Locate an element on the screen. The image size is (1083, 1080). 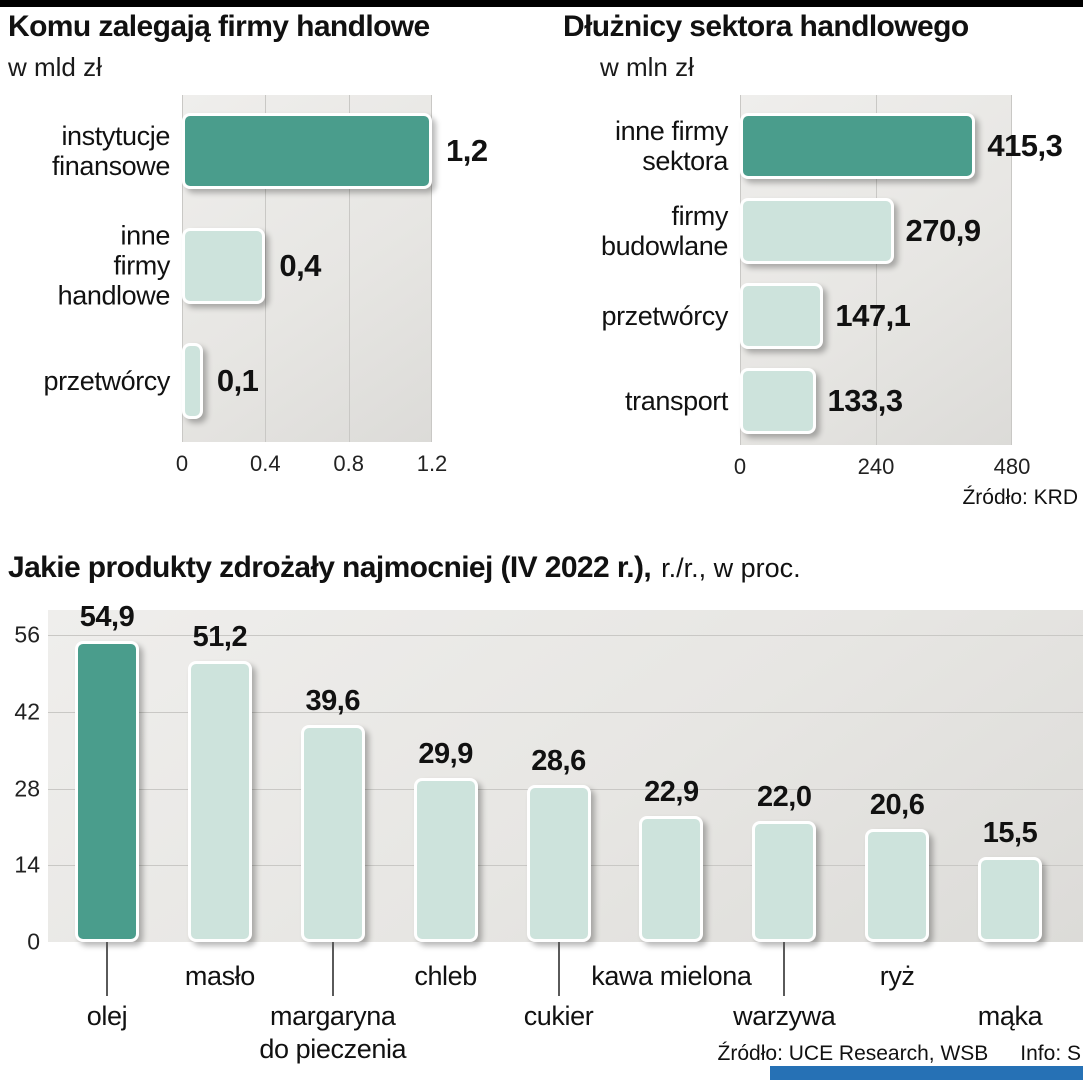
value-label: 28,6 is located at coordinates (558, 761).